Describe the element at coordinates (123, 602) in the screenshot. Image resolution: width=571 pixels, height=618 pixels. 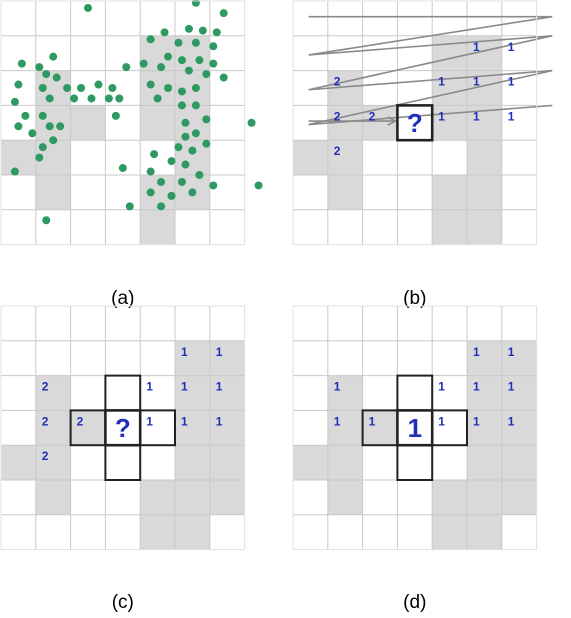
I see `panel-caption: (c)` at that location.